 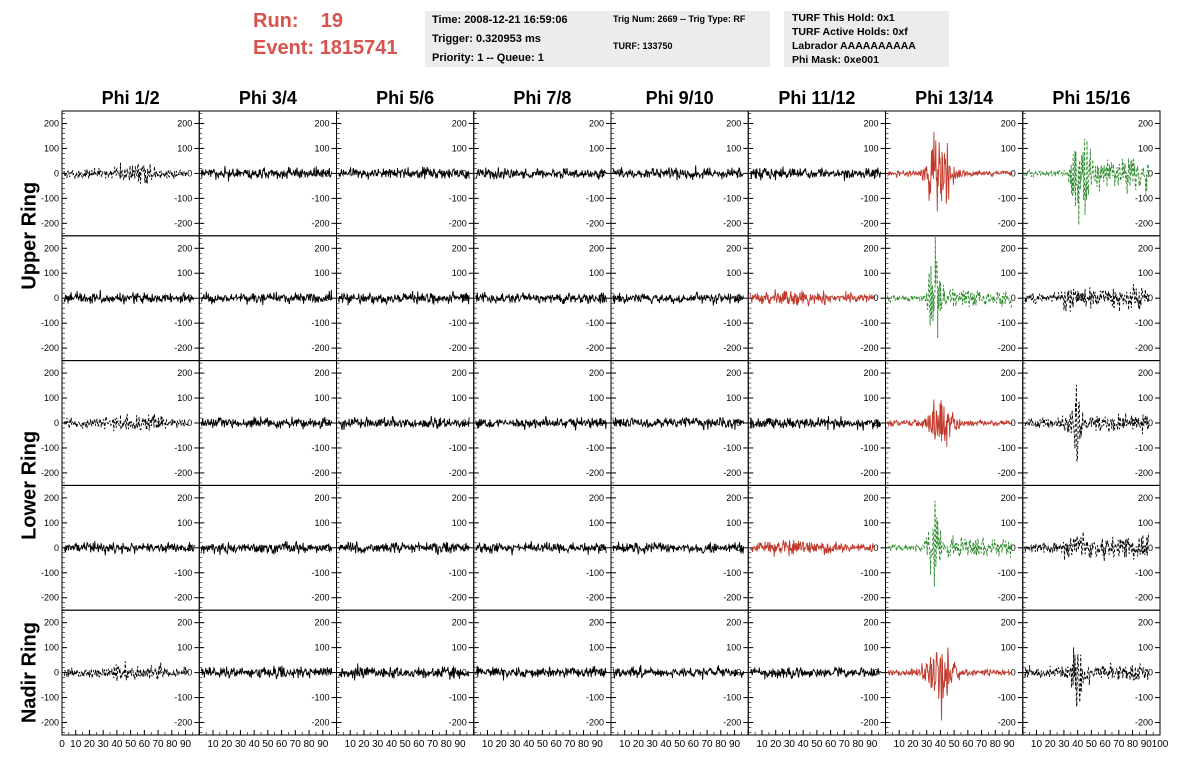 What do you see at coordinates (843, 18) in the screenshot?
I see `turf-hold-text: TURF This Hold: 0x1` at bounding box center [843, 18].